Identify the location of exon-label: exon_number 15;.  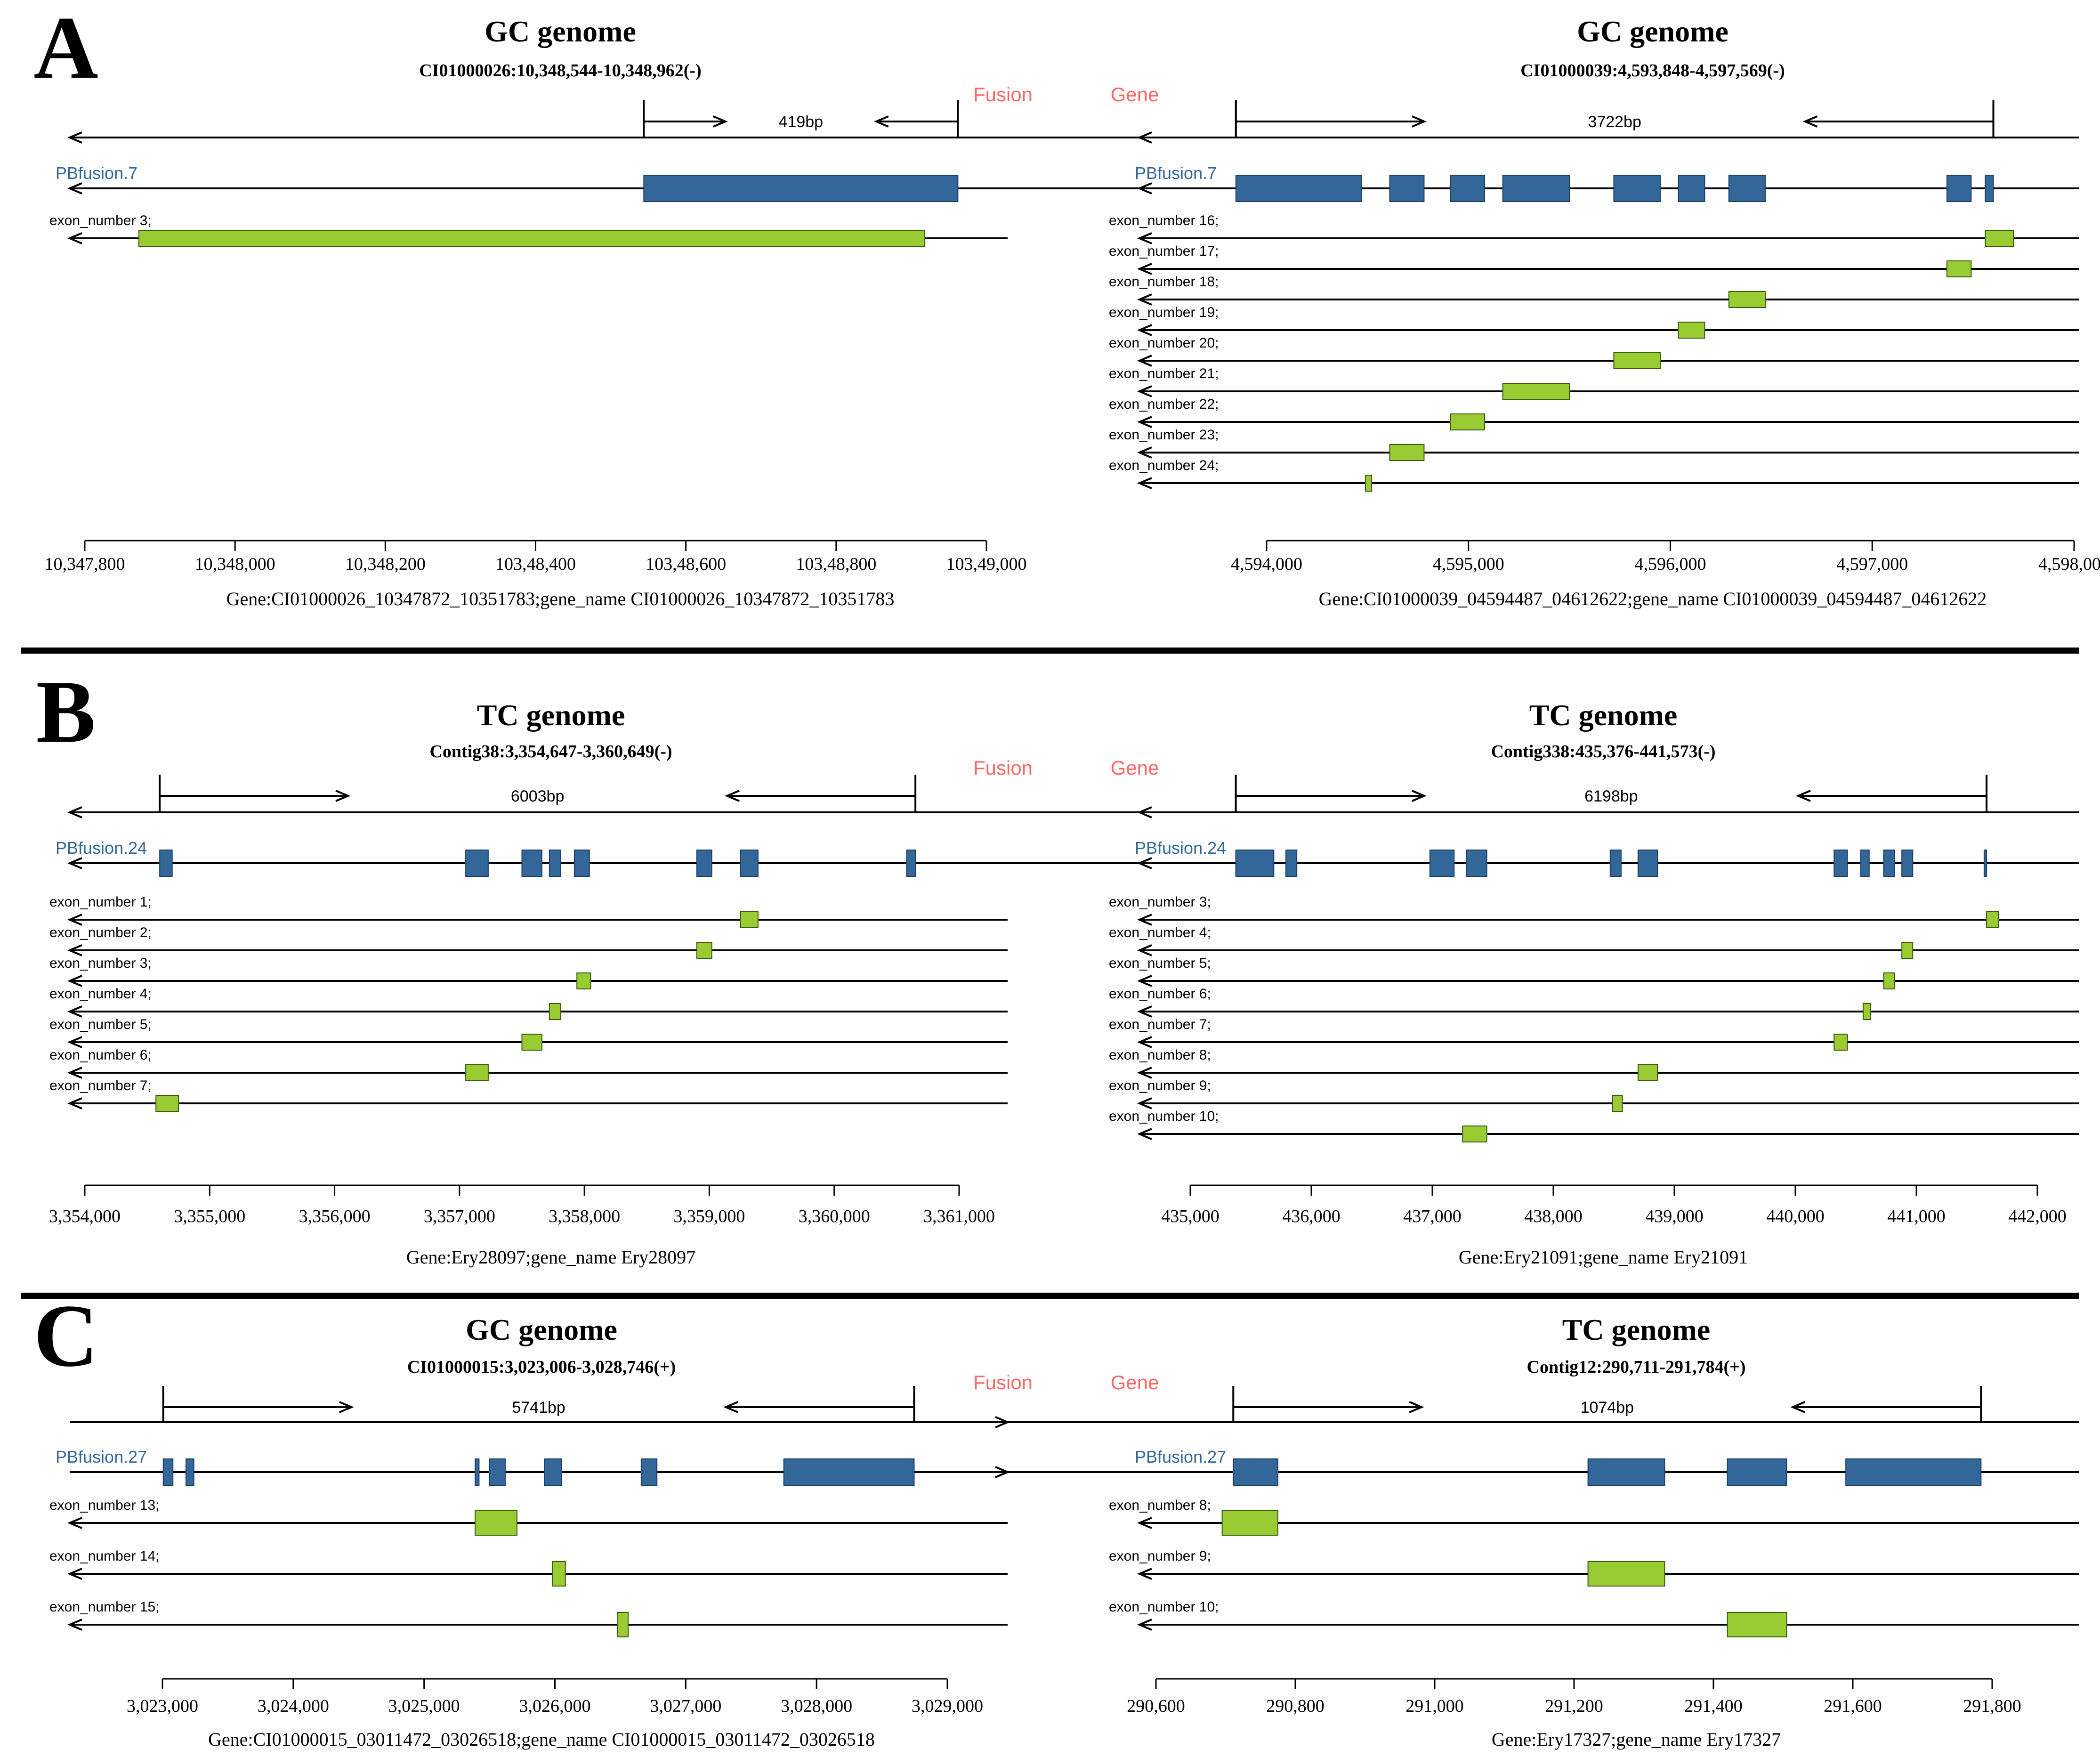
(104, 1607).